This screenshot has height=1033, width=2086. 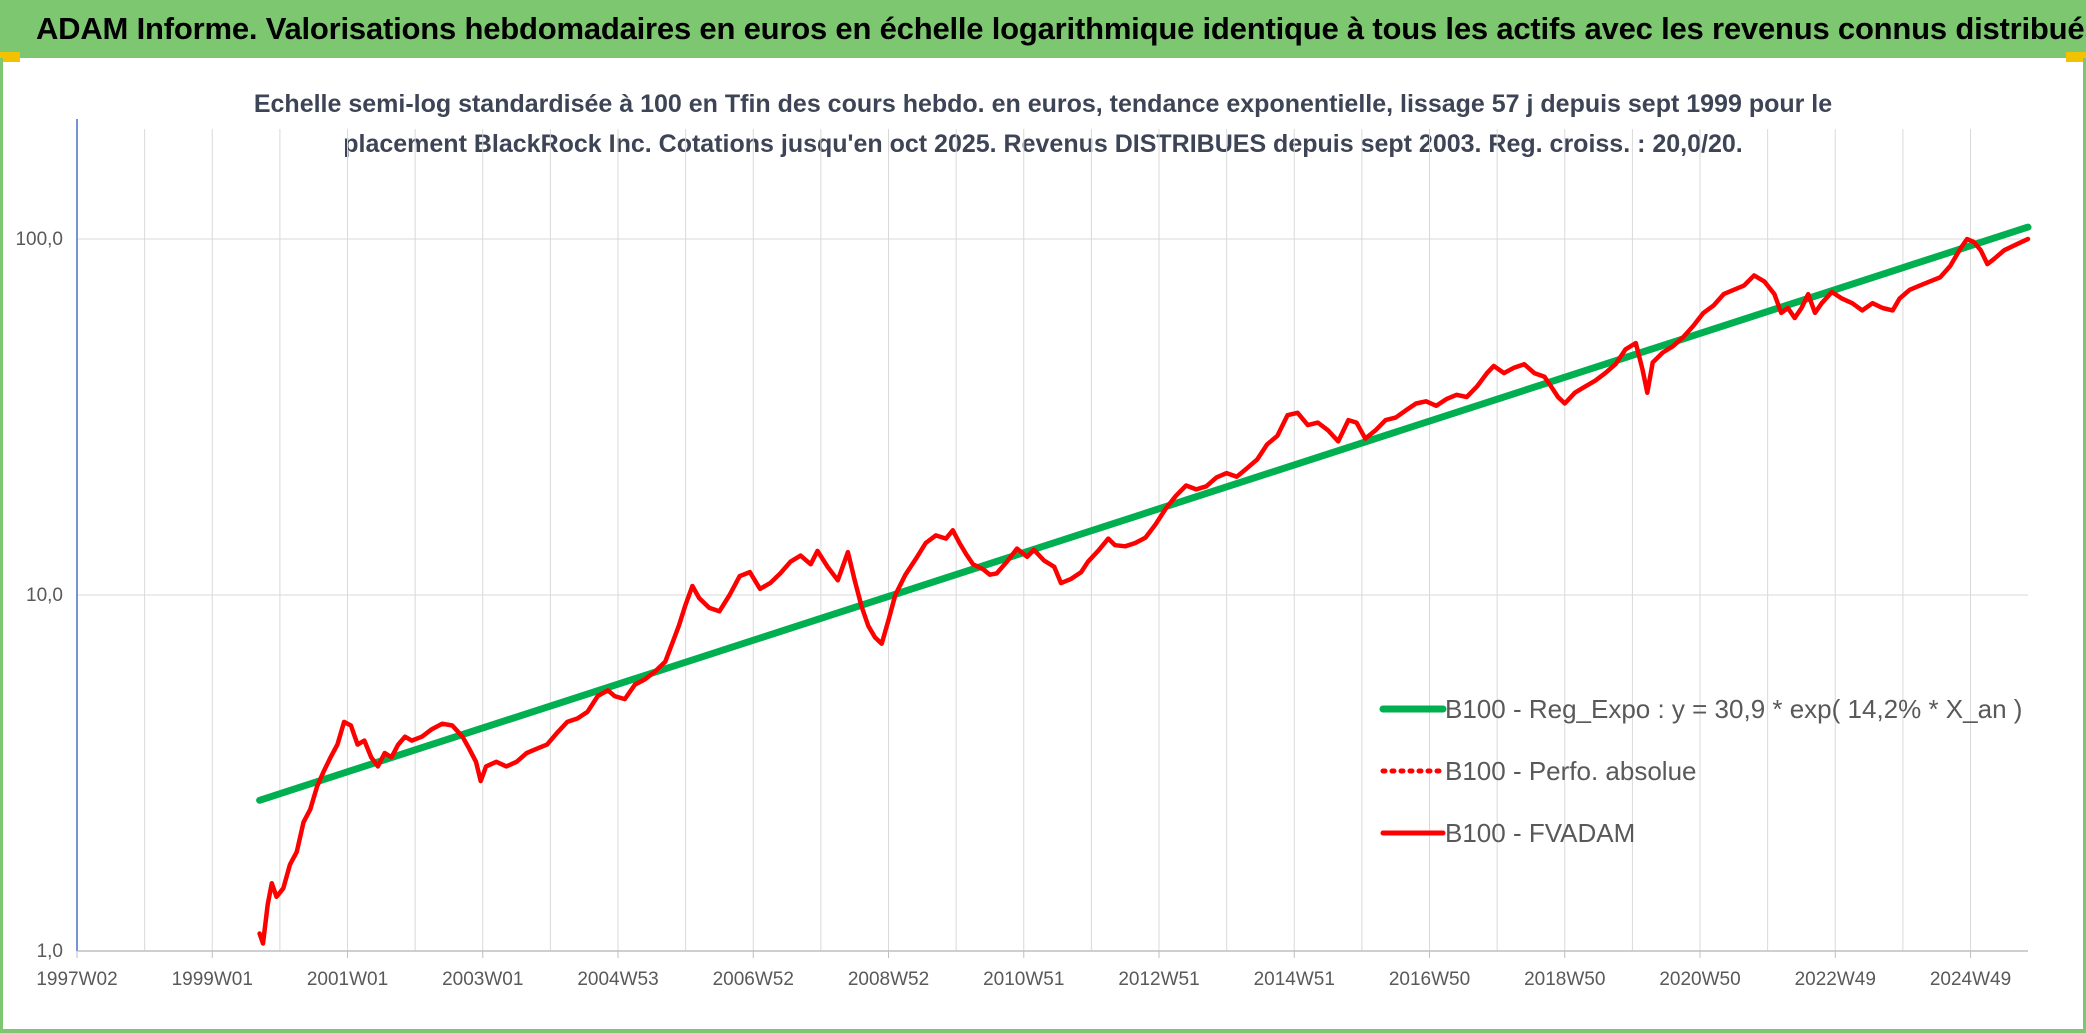 What do you see at coordinates (50, 951) in the screenshot?
I see `y-tick-label: 1,0` at bounding box center [50, 951].